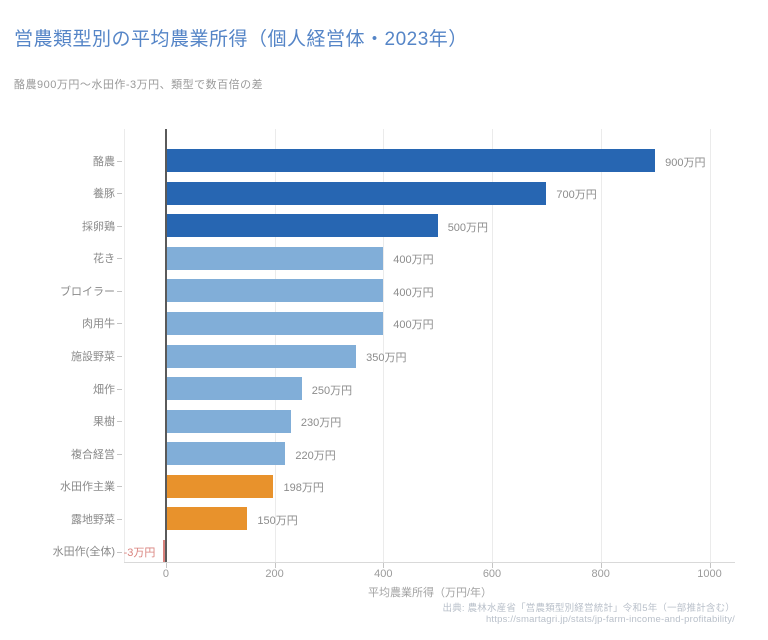 The image size is (768, 640). What do you see at coordinates (277, 520) in the screenshot?
I see `bar-value-label: 150万円` at bounding box center [277, 520].